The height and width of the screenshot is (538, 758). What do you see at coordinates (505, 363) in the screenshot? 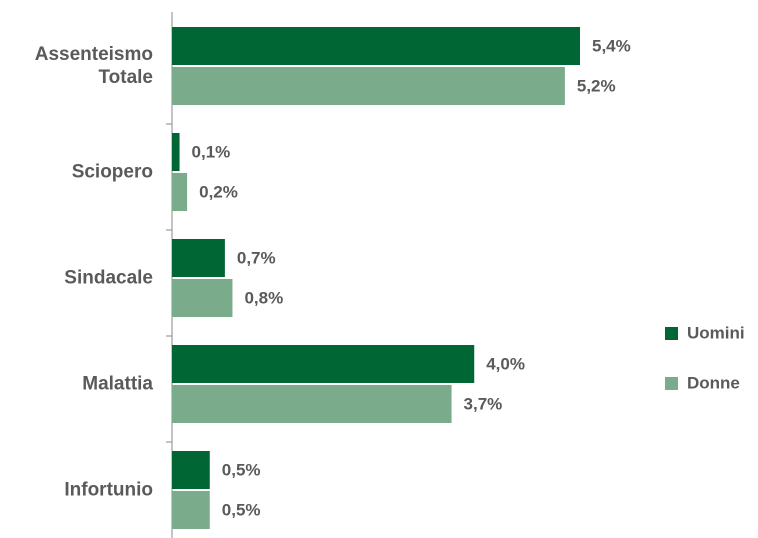
I see `value-label: 4,0%` at bounding box center [505, 363].